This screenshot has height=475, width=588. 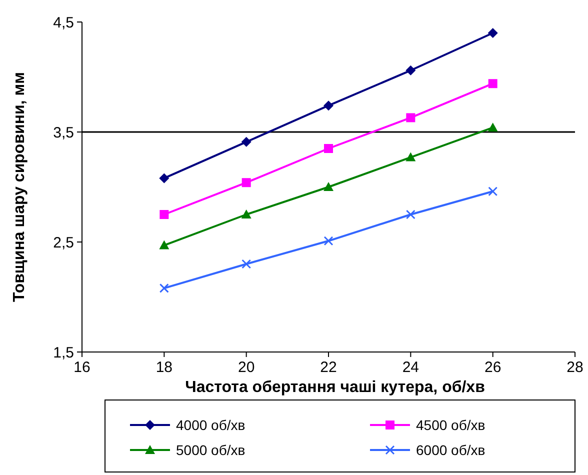 I want to click on x-tick-label: 20, so click(x=246, y=367).